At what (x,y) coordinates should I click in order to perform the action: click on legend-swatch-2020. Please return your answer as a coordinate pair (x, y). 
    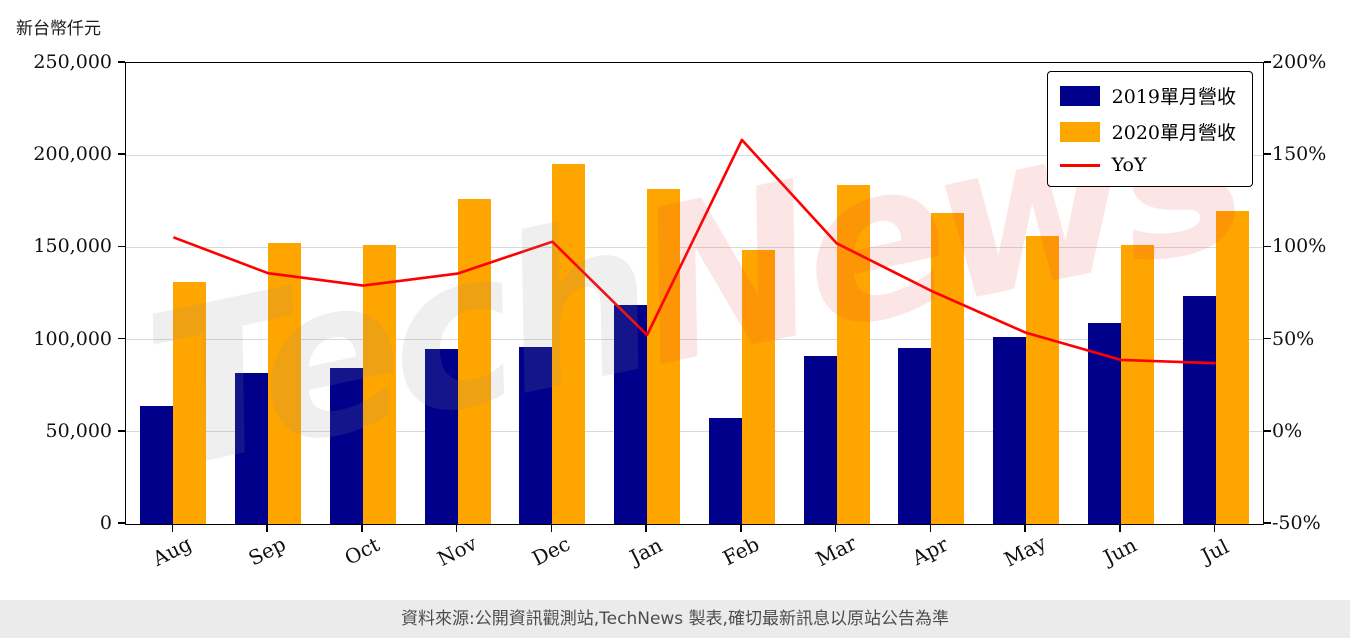
    Looking at the image, I should click on (1079, 131).